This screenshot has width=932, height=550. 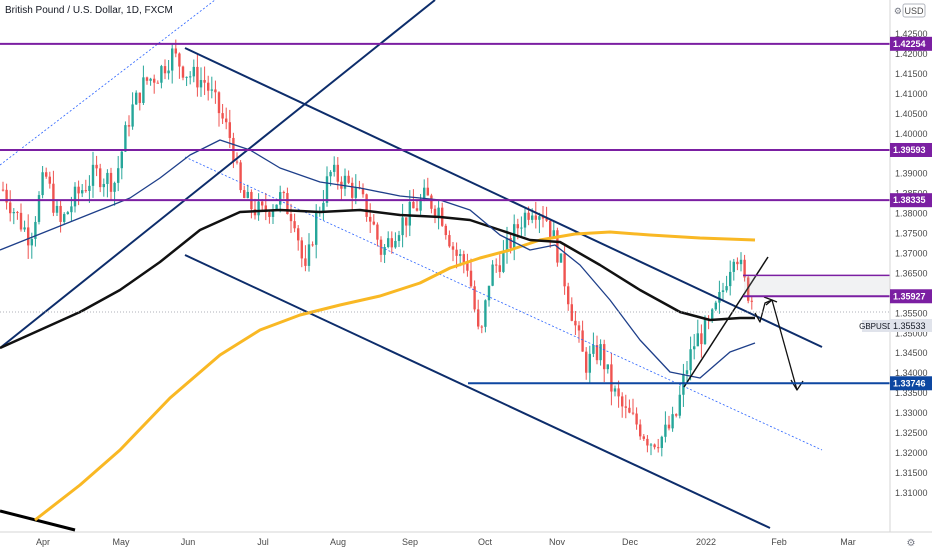 What do you see at coordinates (630, 542) in the screenshot?
I see `x-tick-label: Dec` at bounding box center [630, 542].